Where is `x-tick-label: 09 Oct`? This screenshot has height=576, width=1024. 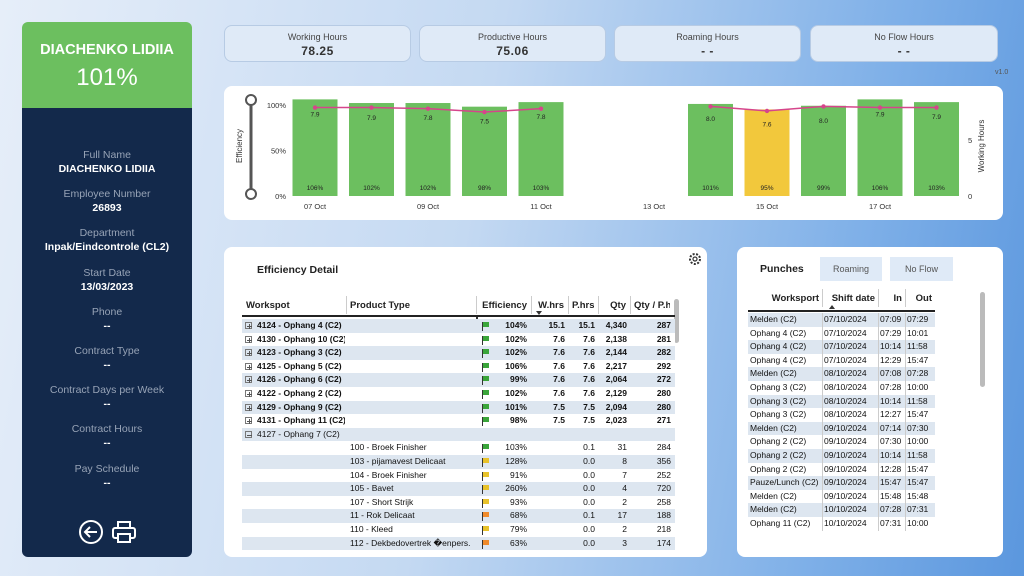 x-tick-label: 09 Oct is located at coordinates (428, 206).